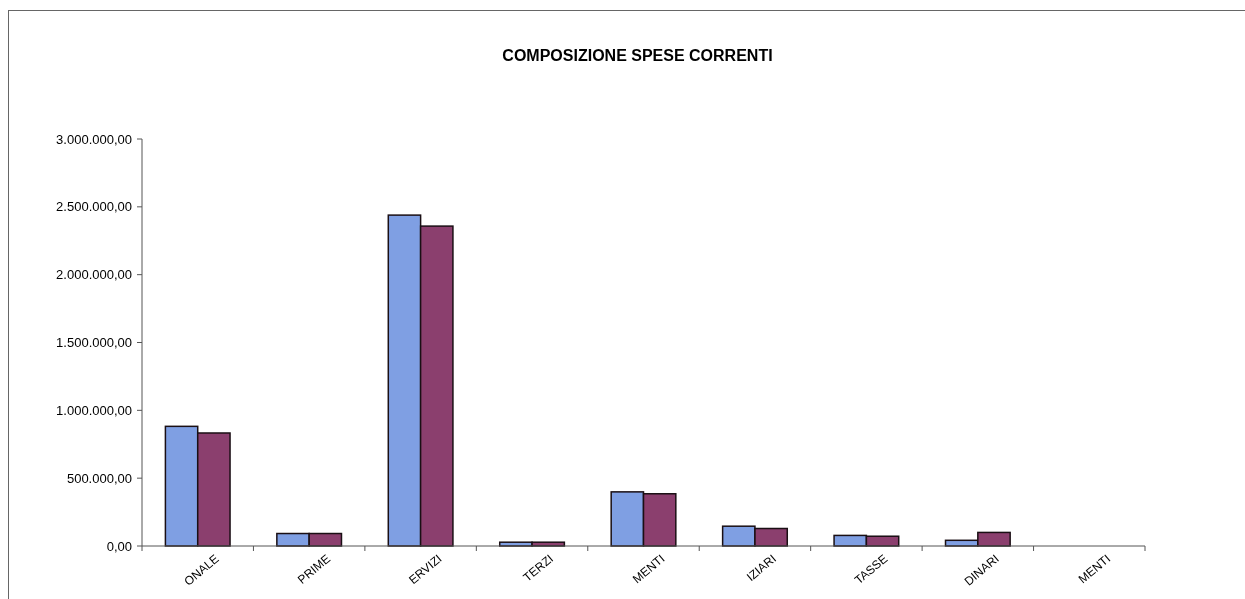 This screenshot has height=599, width=1245. What do you see at coordinates (119, 546) in the screenshot?
I see `y-tick-label: 0,00` at bounding box center [119, 546].